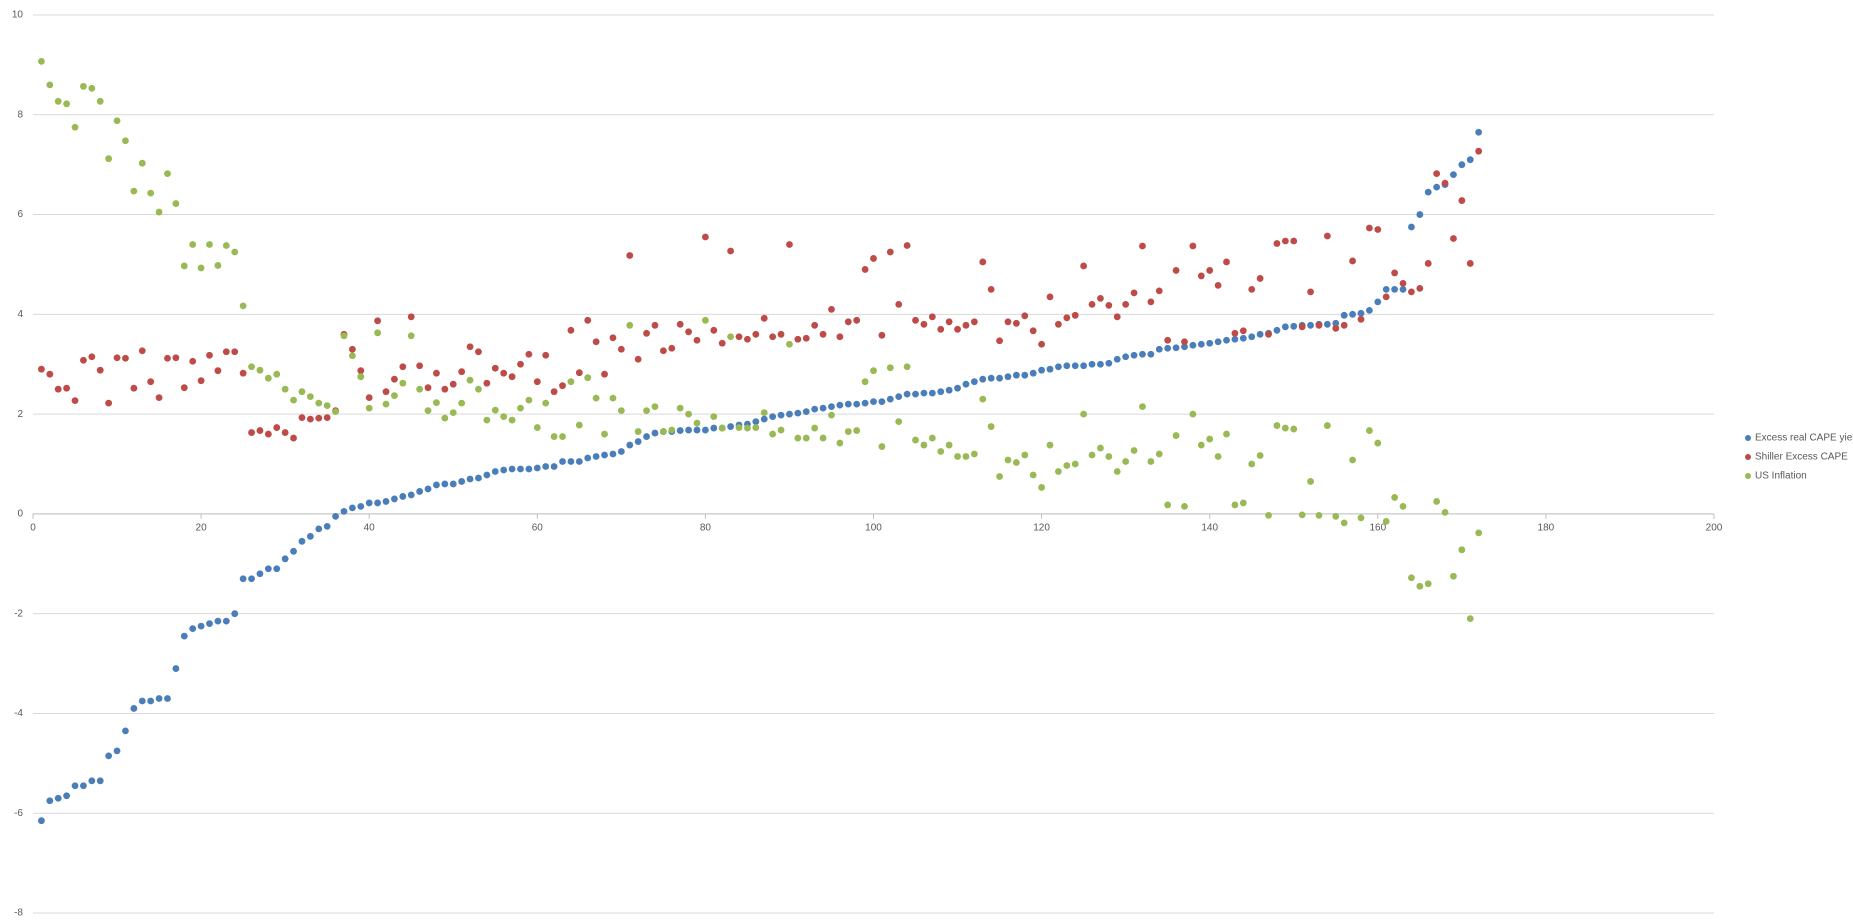 Image resolution: width=1853 pixels, height=922 pixels. I want to click on y-tick-label: -6, so click(18, 813).